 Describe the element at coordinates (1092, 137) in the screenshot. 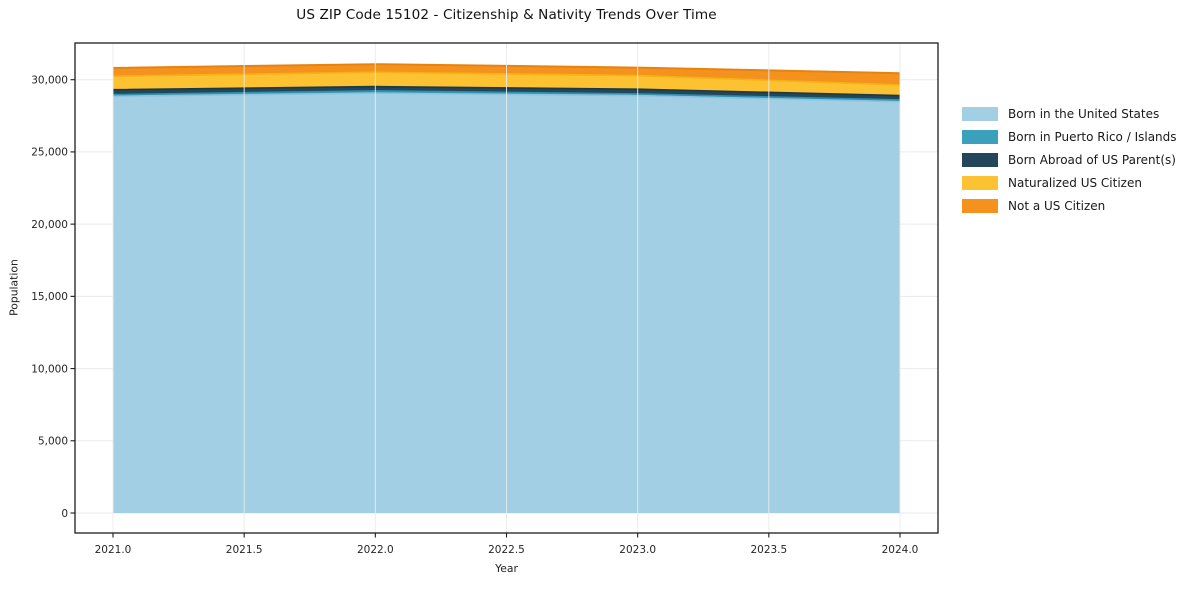

I see `legend-label: Born in Puerto Rico / Islands` at that location.